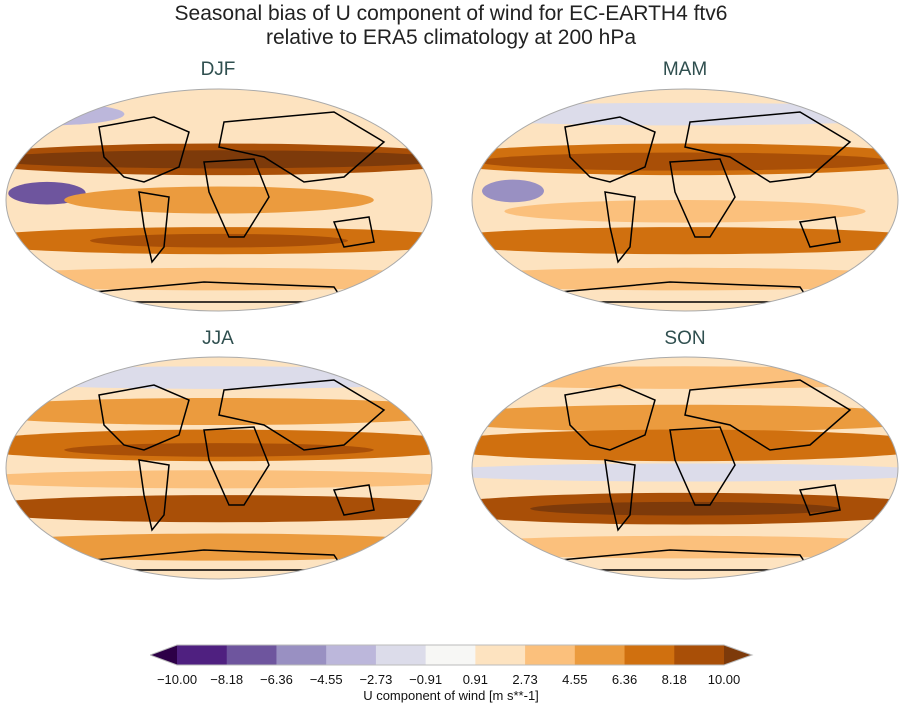  I want to click on colorbar-extend-low, so click(163, 655).